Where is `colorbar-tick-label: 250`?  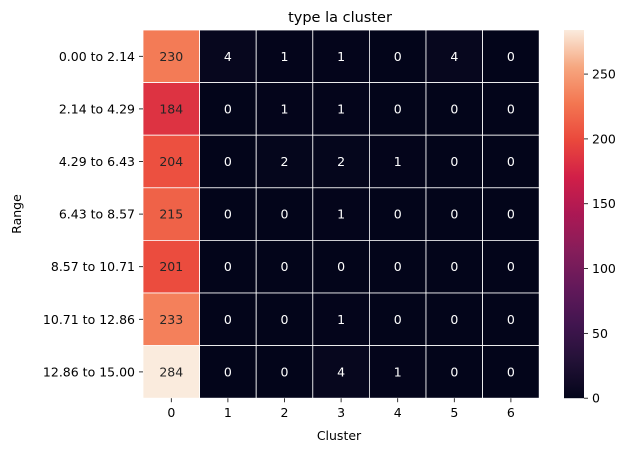
colorbar-tick-label: 250 is located at coordinates (604, 74).